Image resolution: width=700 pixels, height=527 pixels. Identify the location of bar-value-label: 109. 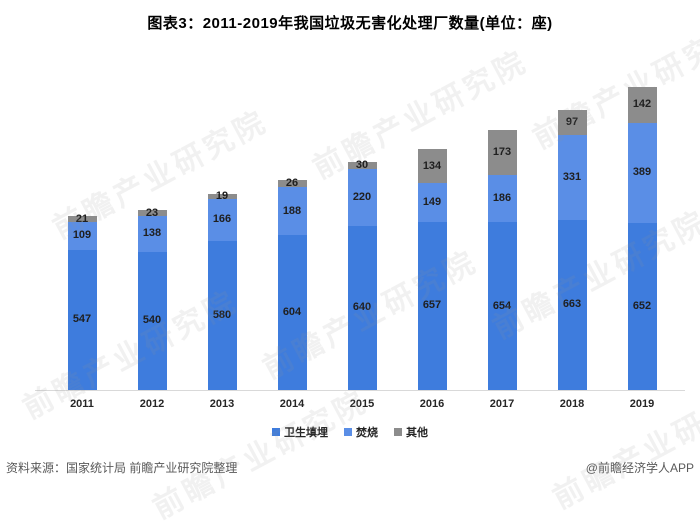
(82, 235).